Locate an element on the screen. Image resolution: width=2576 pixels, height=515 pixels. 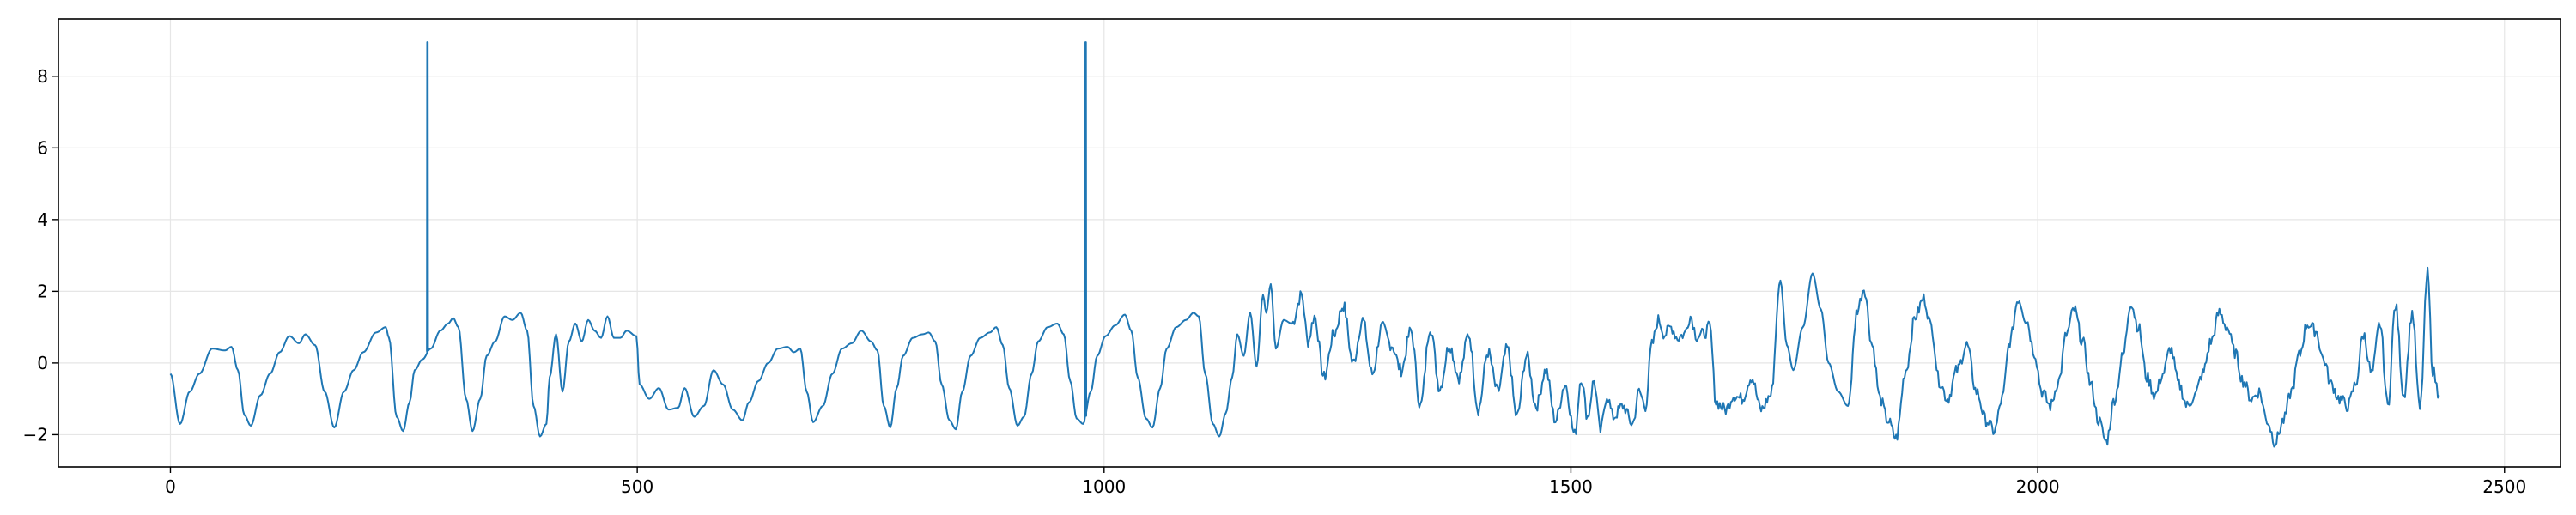
x-tick-label: 1500 is located at coordinates (1571, 486).